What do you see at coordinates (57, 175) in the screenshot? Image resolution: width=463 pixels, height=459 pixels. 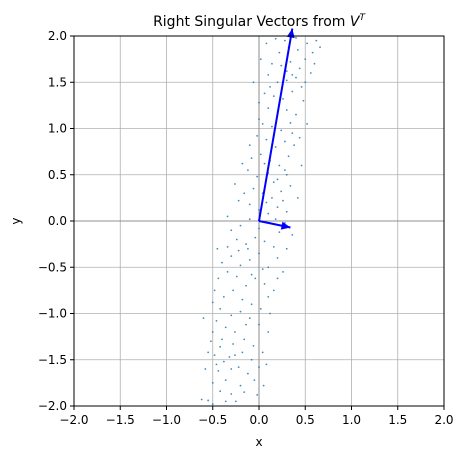 I see `y-tick-label: 0.5` at bounding box center [57, 175].